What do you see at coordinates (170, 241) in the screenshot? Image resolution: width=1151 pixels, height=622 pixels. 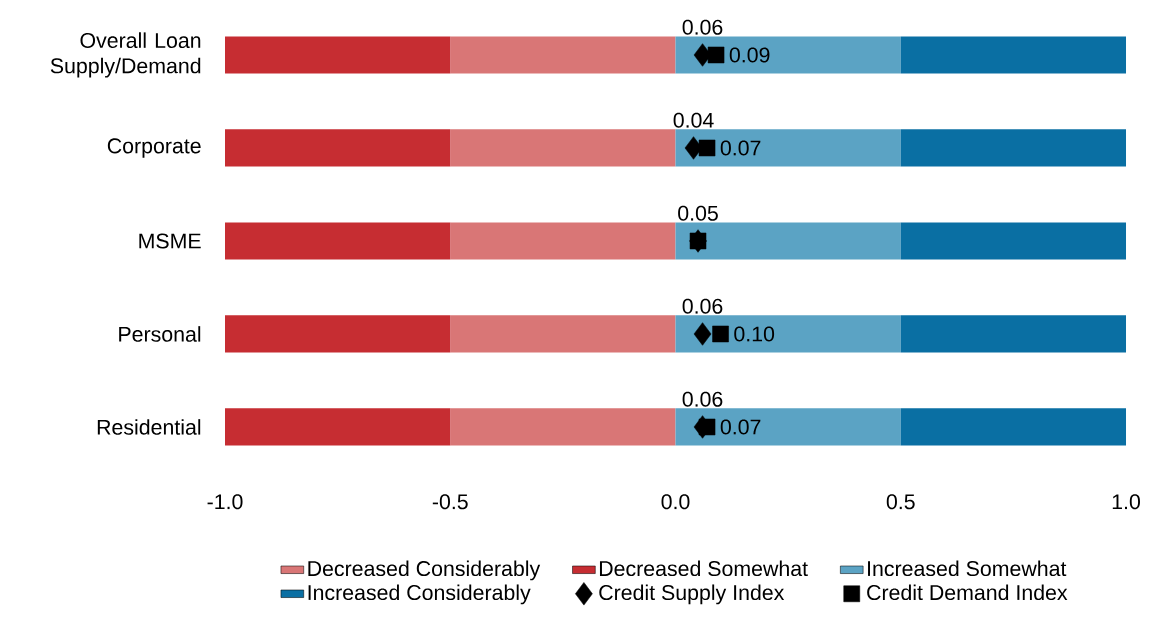 I see `y-tick-label: MSME` at bounding box center [170, 241].